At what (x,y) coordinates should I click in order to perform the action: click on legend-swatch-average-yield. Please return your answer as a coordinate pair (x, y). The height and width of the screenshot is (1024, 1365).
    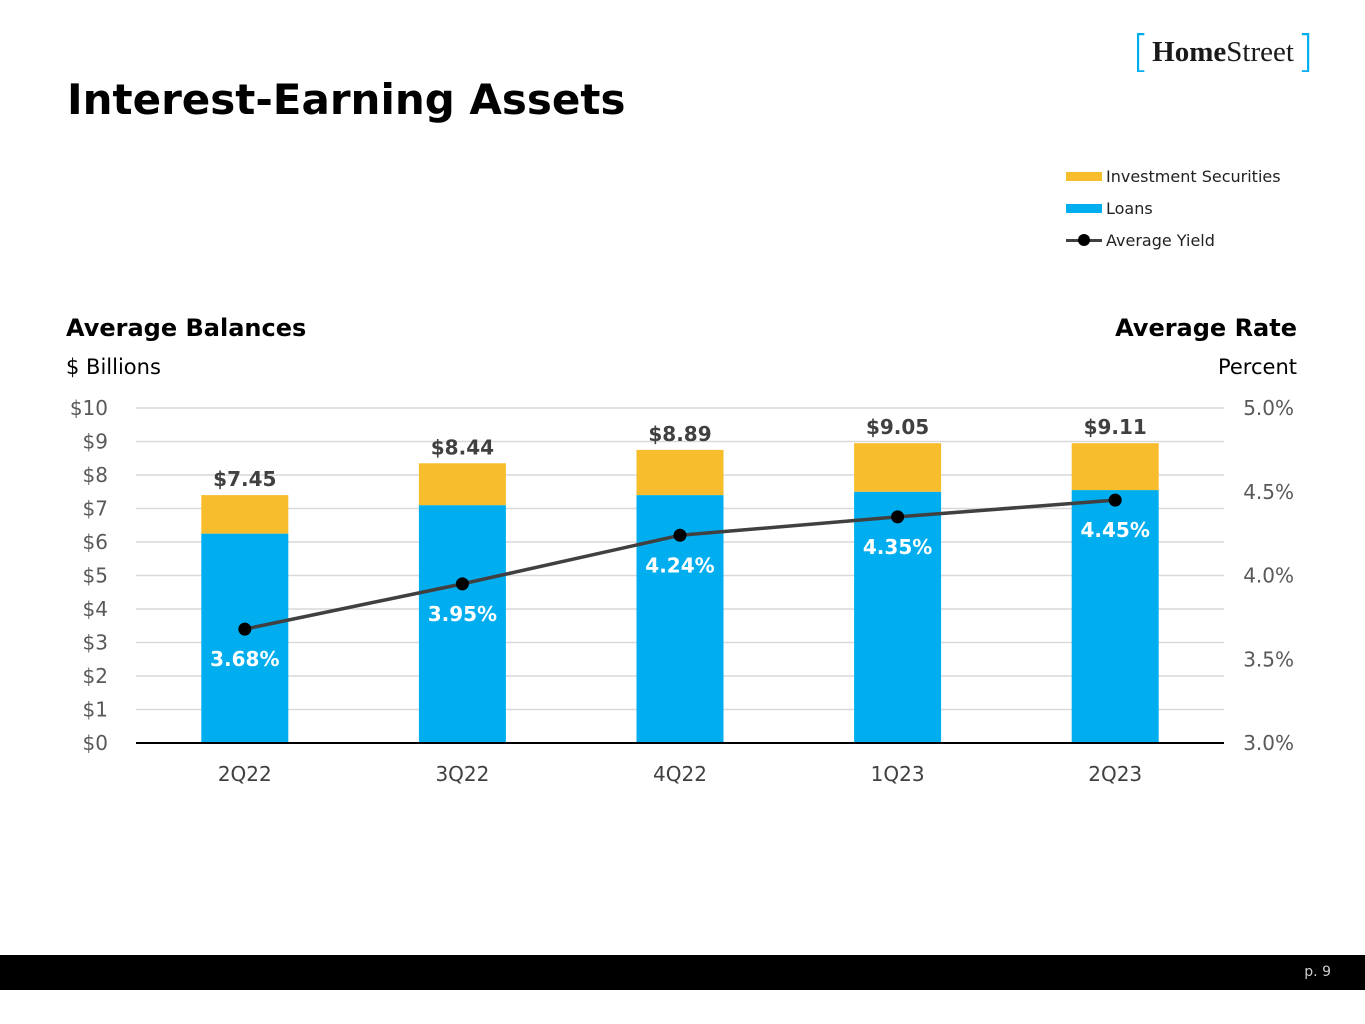
    Looking at the image, I should click on (1084, 240).